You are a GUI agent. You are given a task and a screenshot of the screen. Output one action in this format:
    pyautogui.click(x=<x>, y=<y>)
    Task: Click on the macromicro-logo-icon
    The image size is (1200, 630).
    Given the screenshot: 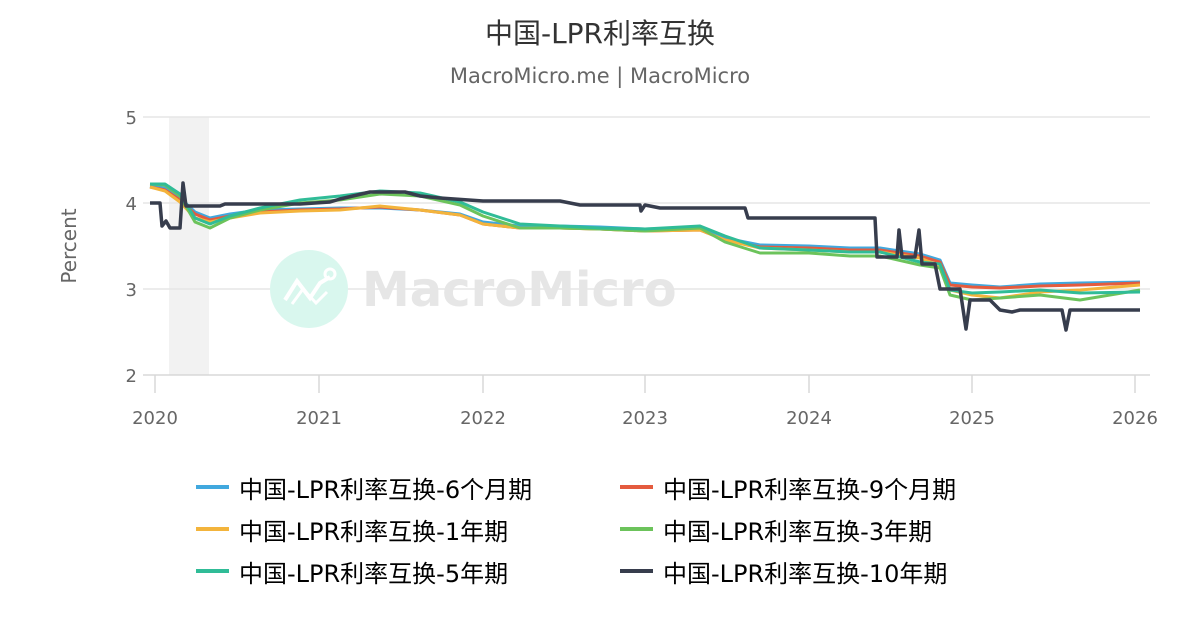 What is the action you would take?
    pyautogui.click(x=309, y=289)
    